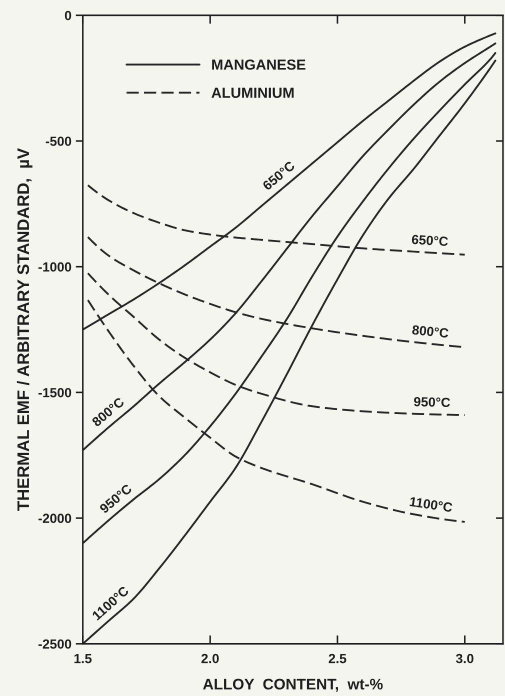  Describe the element at coordinates (337, 659) in the screenshot. I see `x-tick-label: 2.5` at that location.